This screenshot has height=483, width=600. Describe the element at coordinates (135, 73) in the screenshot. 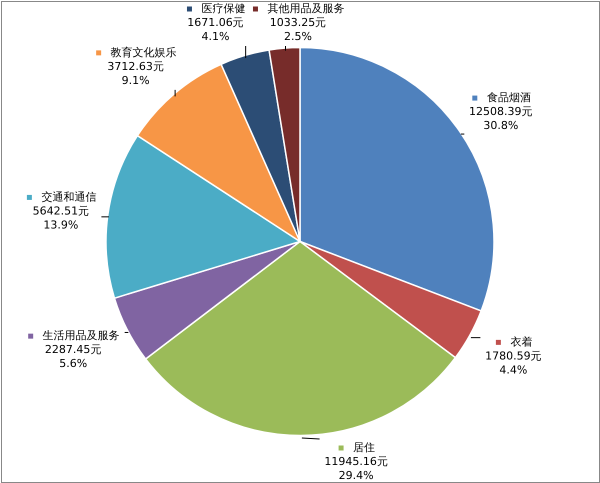

I see `data-label: 3712.63元 9.1%` at that location.